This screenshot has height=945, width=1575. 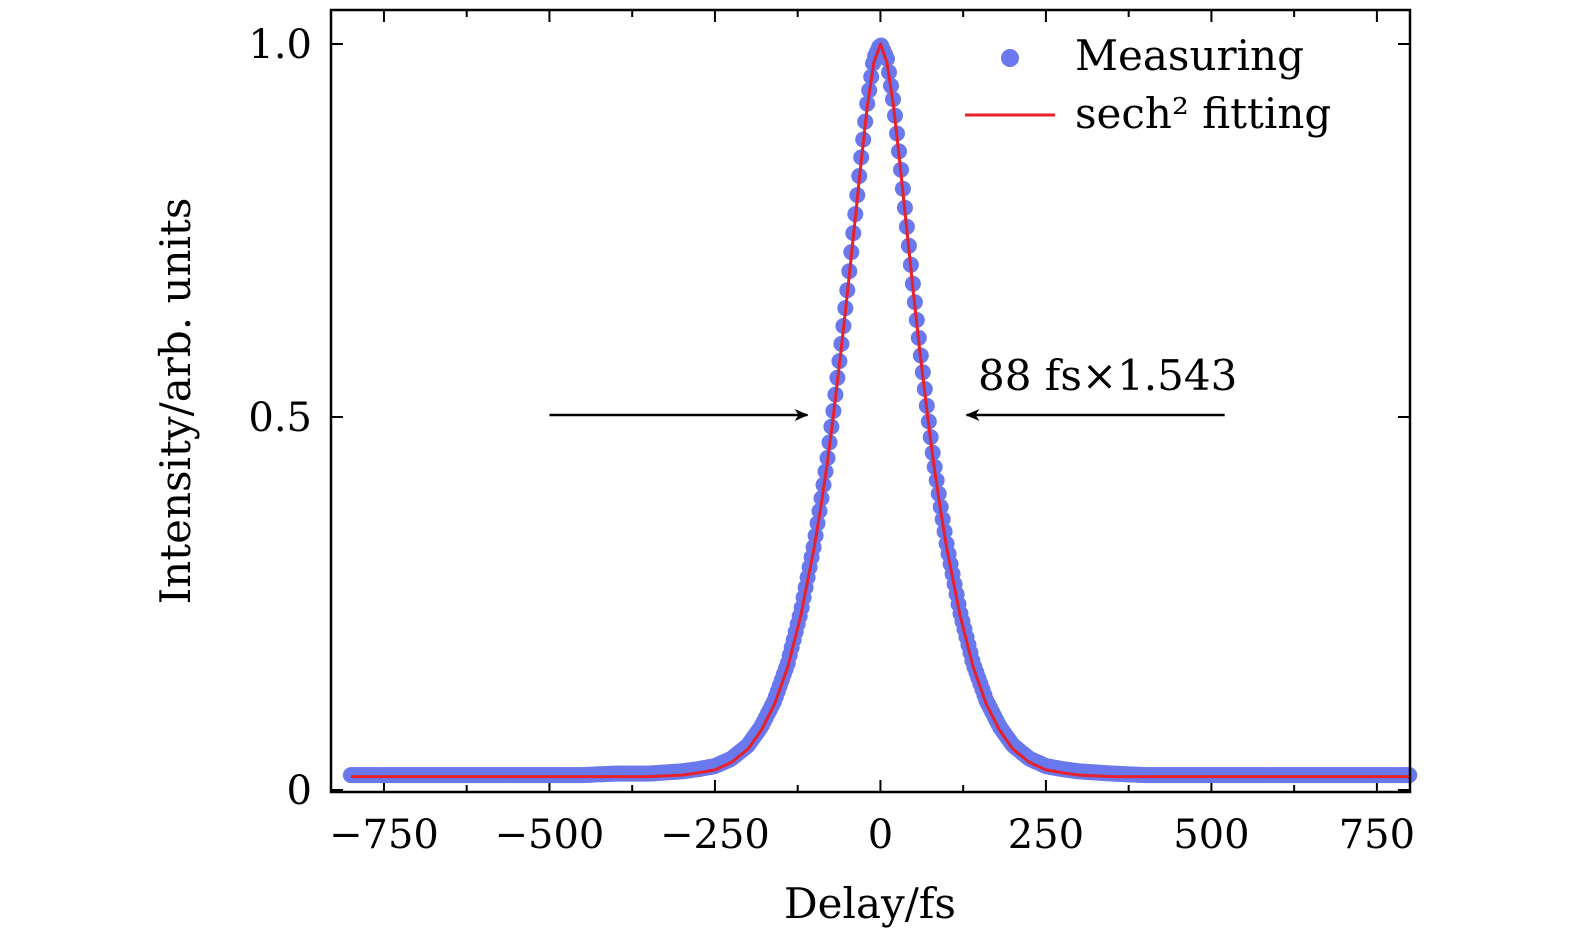 I want to click on x-tick-label: 0, so click(x=880, y=835).